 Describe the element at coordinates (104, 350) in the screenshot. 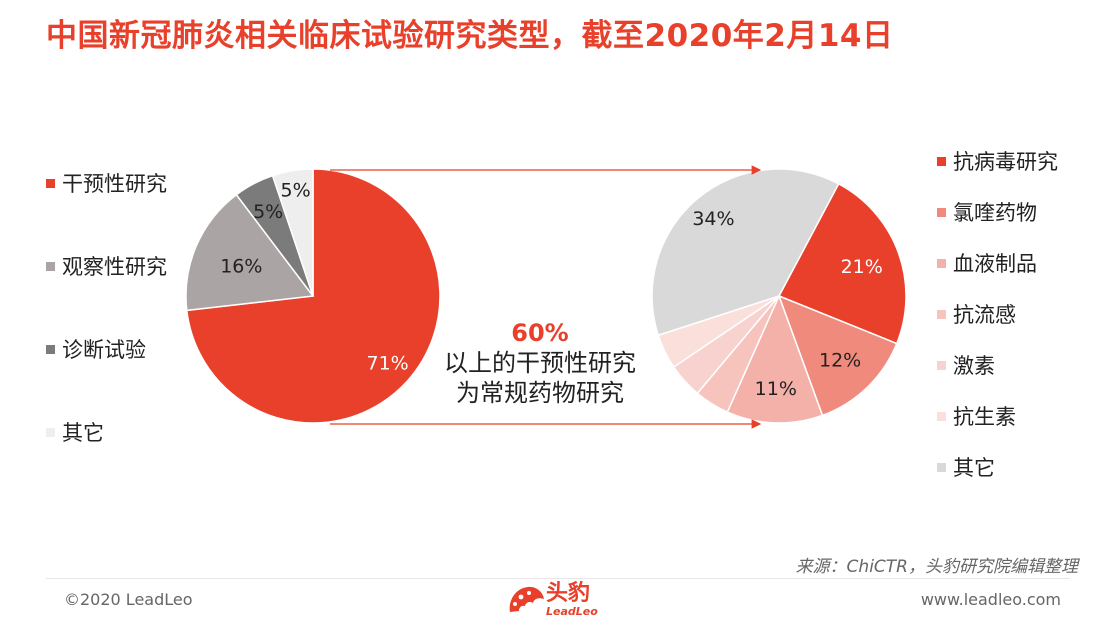

I see `legend0-label-2: 诊断试验` at that location.